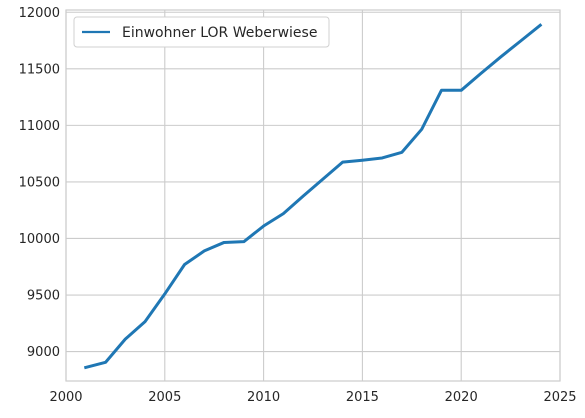 This screenshot has height=418, width=585. Describe the element at coordinates (65, 397) in the screenshot. I see `x-tick-label: 2000` at that location.